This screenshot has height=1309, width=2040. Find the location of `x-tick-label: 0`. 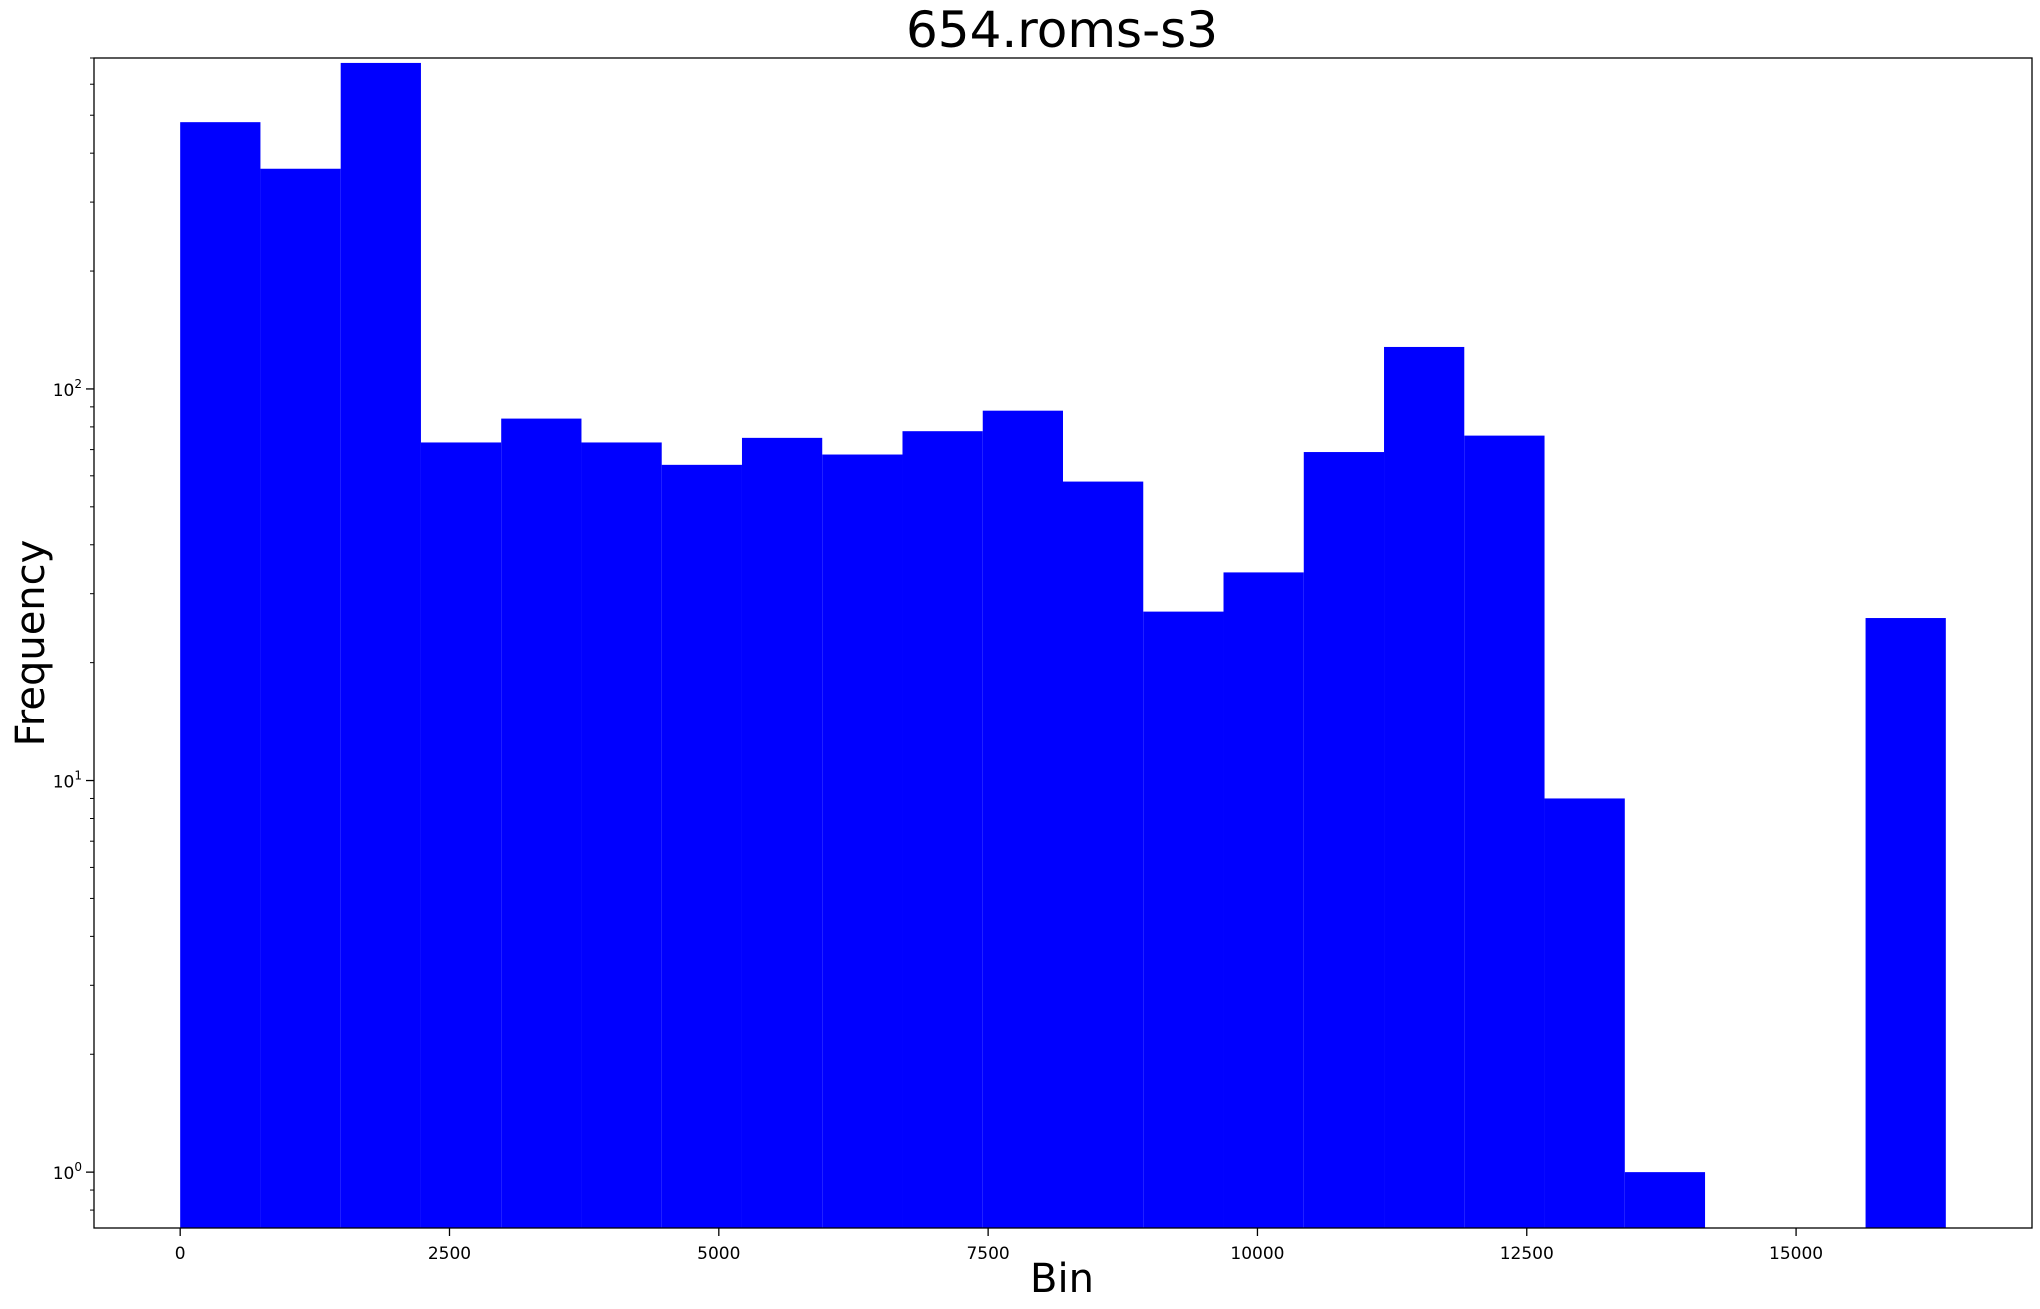

x-tick-label: 0 is located at coordinates (180, 1254).